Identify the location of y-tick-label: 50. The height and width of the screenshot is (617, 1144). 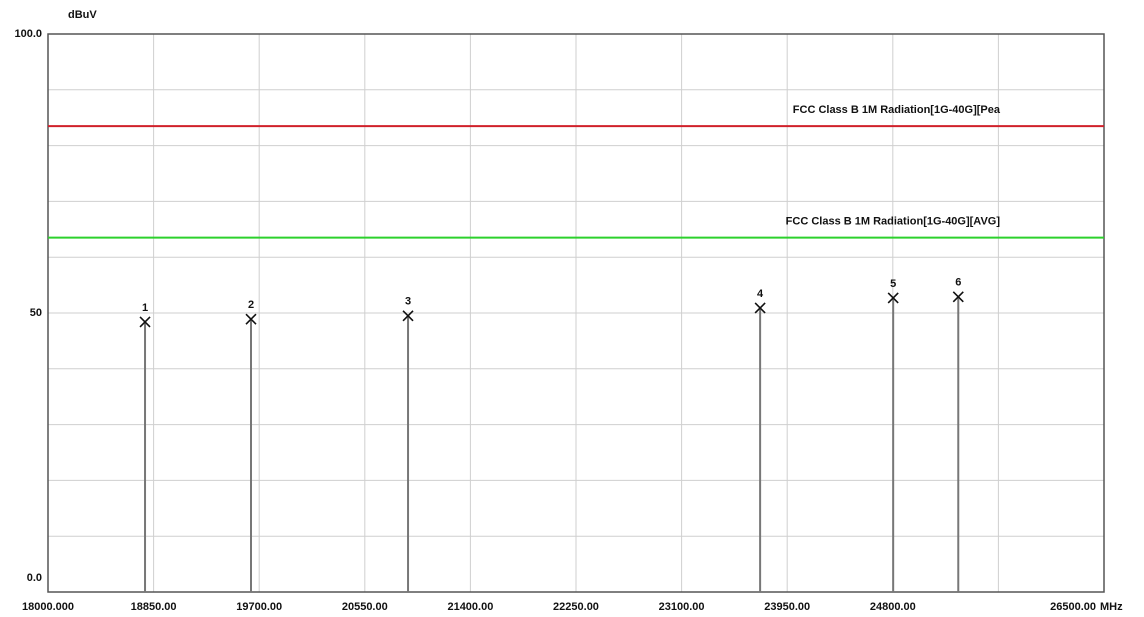
(36, 313).